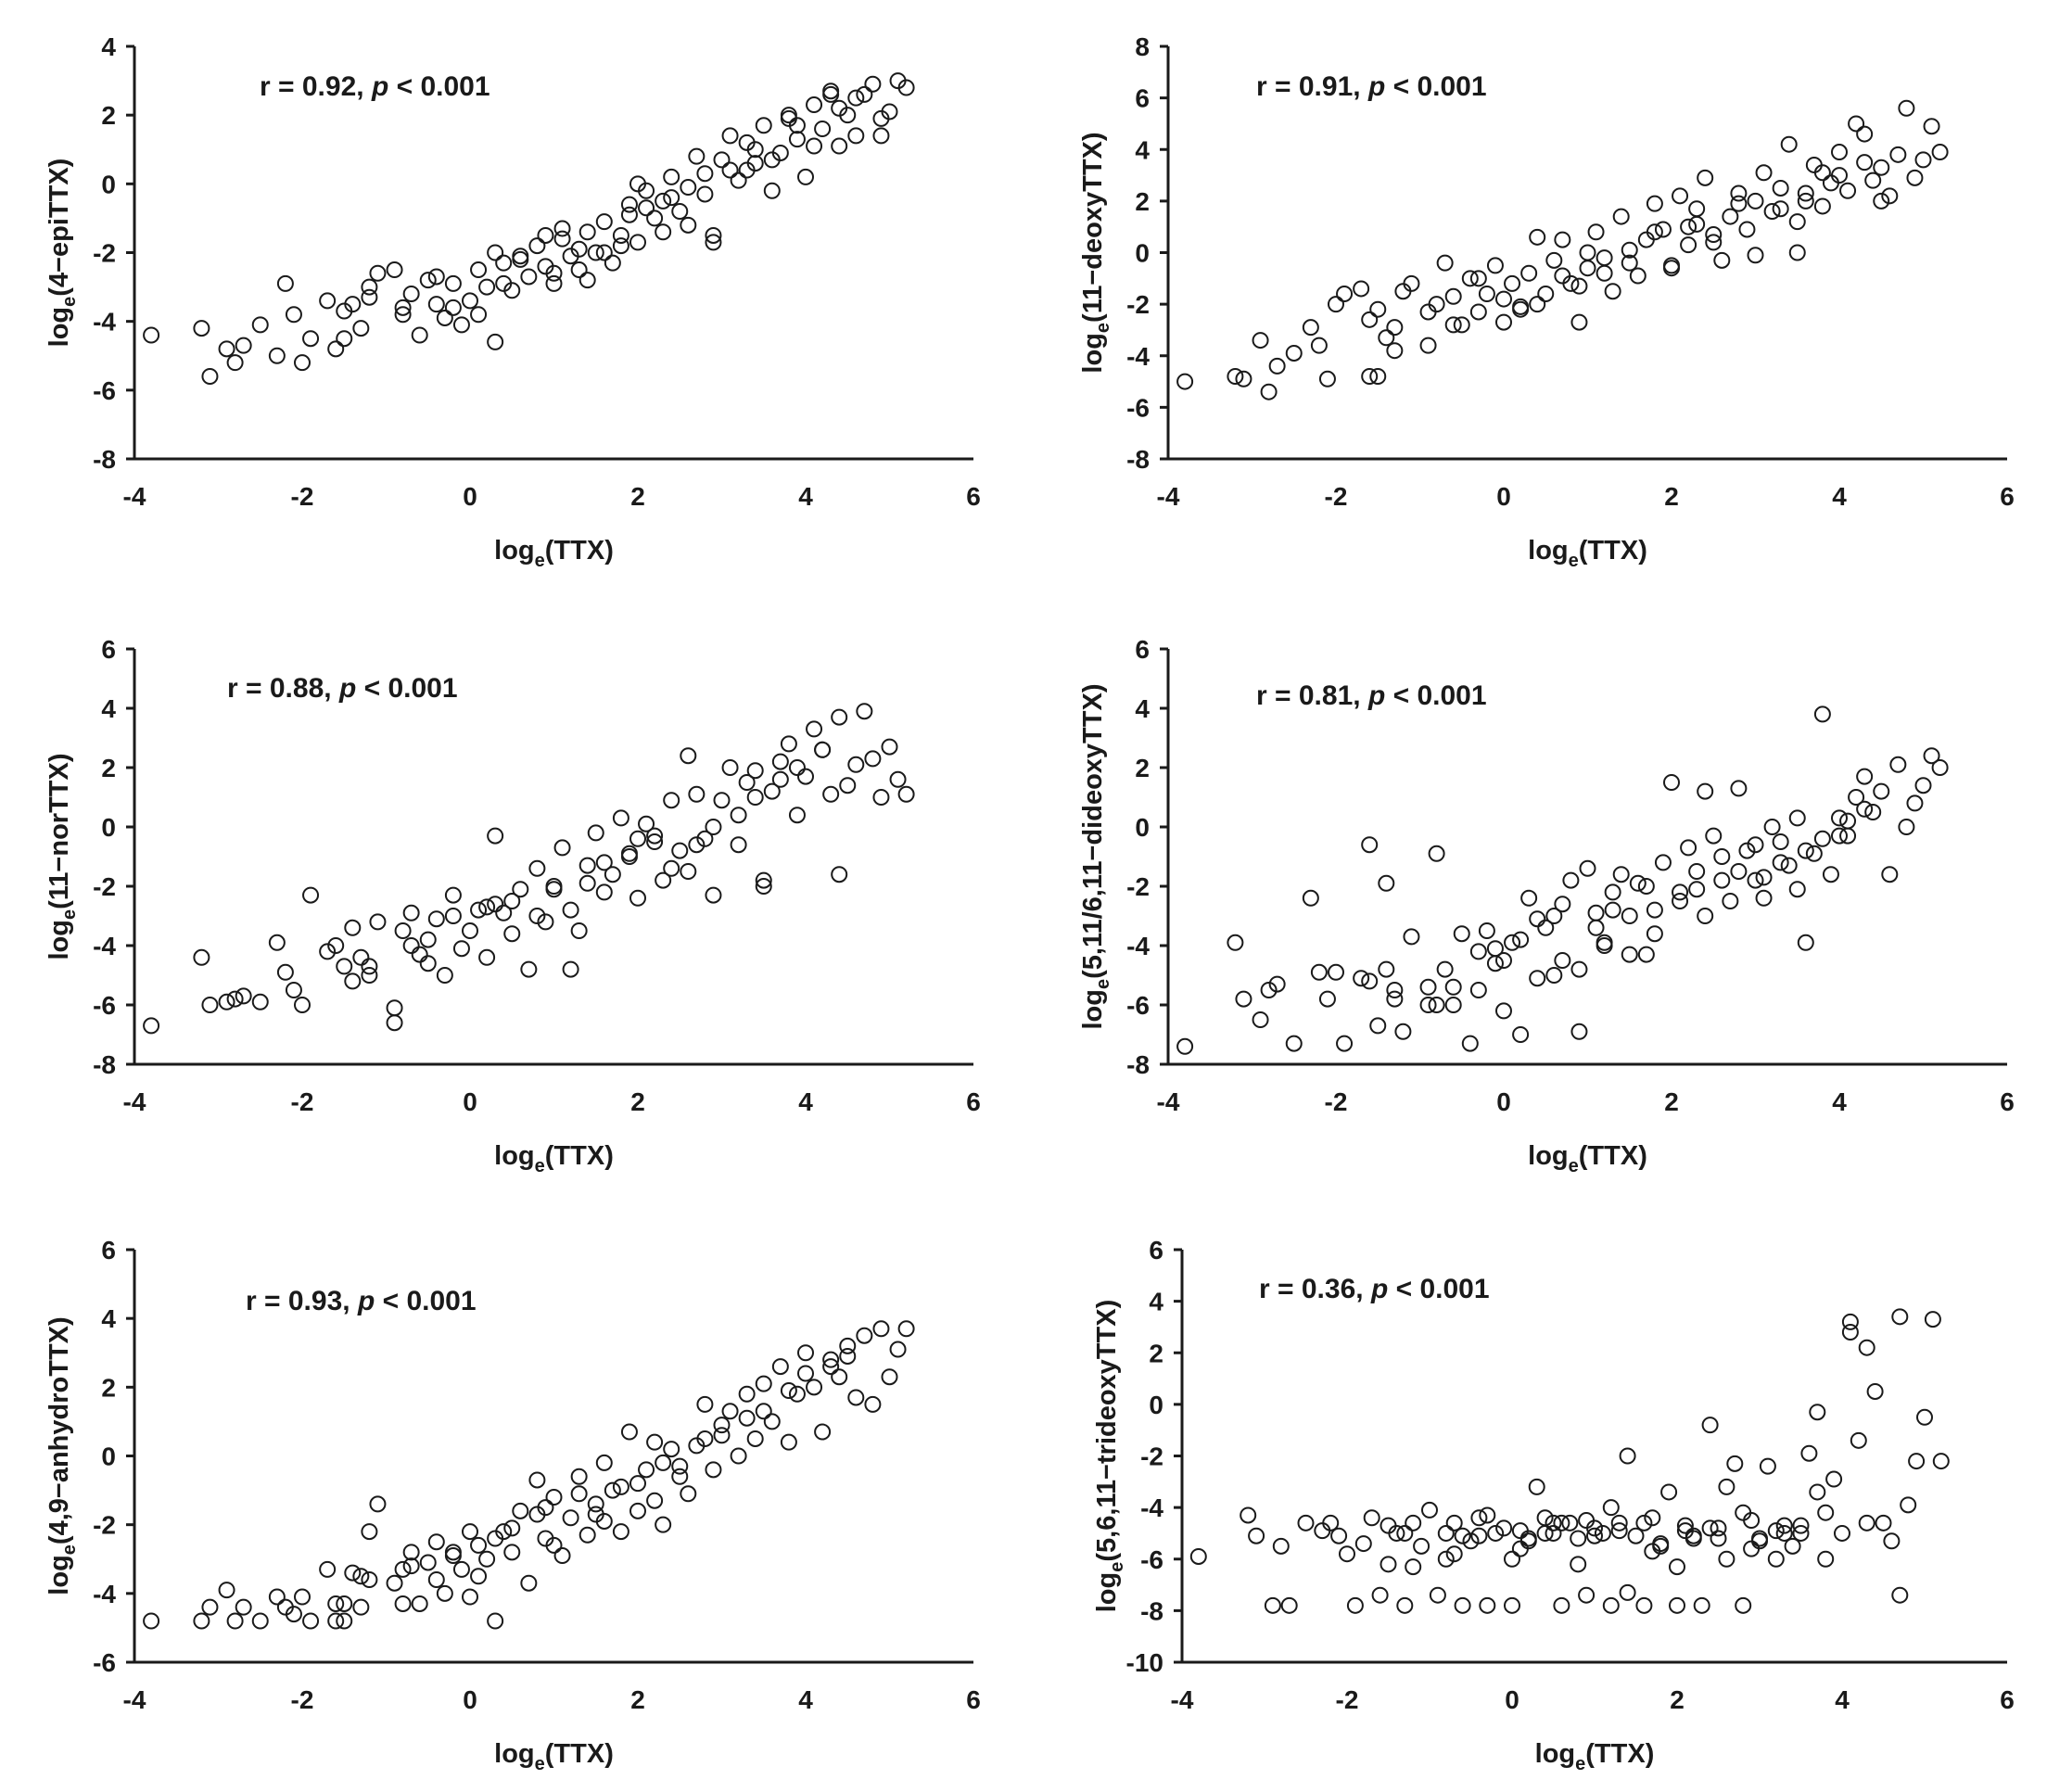  Describe the element at coordinates (554, 1757) in the screenshot. I see `x-axis-title: loge(TTX)` at that location.